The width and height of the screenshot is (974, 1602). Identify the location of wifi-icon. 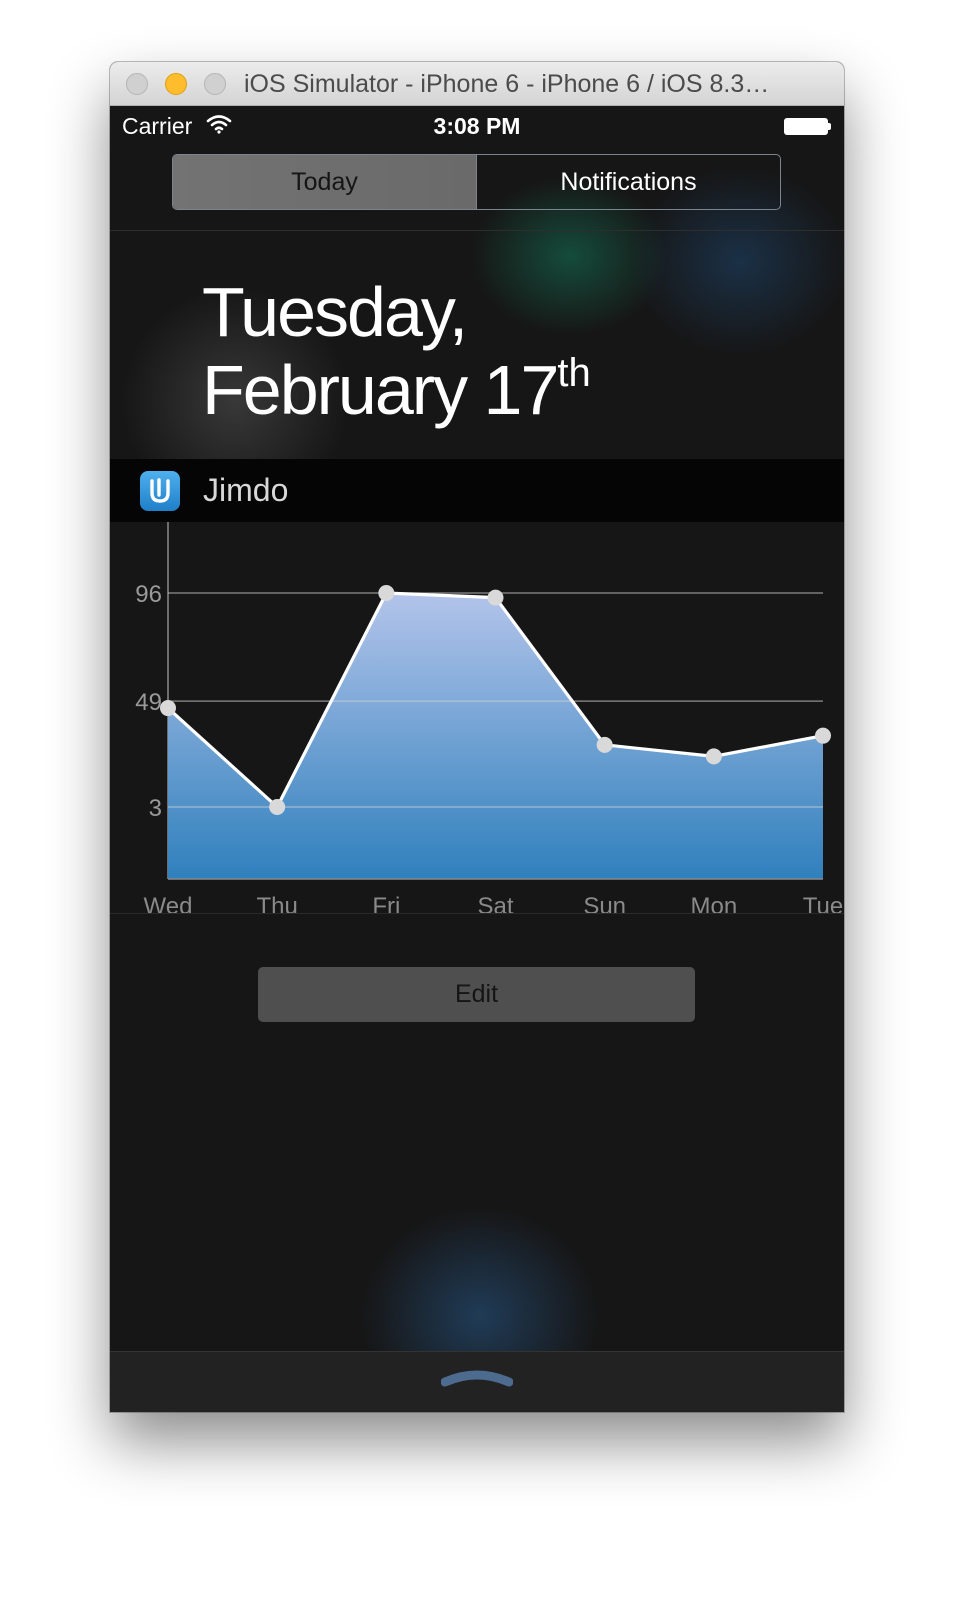
(219, 124).